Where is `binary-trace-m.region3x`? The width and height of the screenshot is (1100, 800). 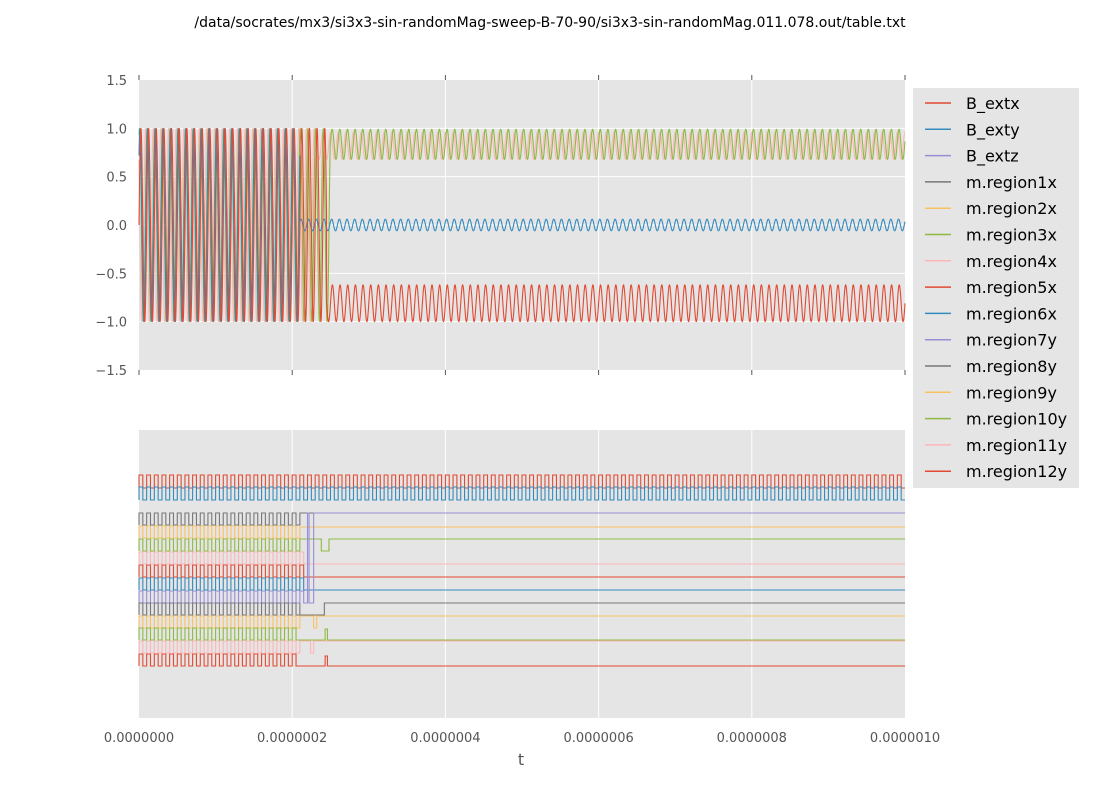
binary-trace-m.region3x is located at coordinates (521, 545).